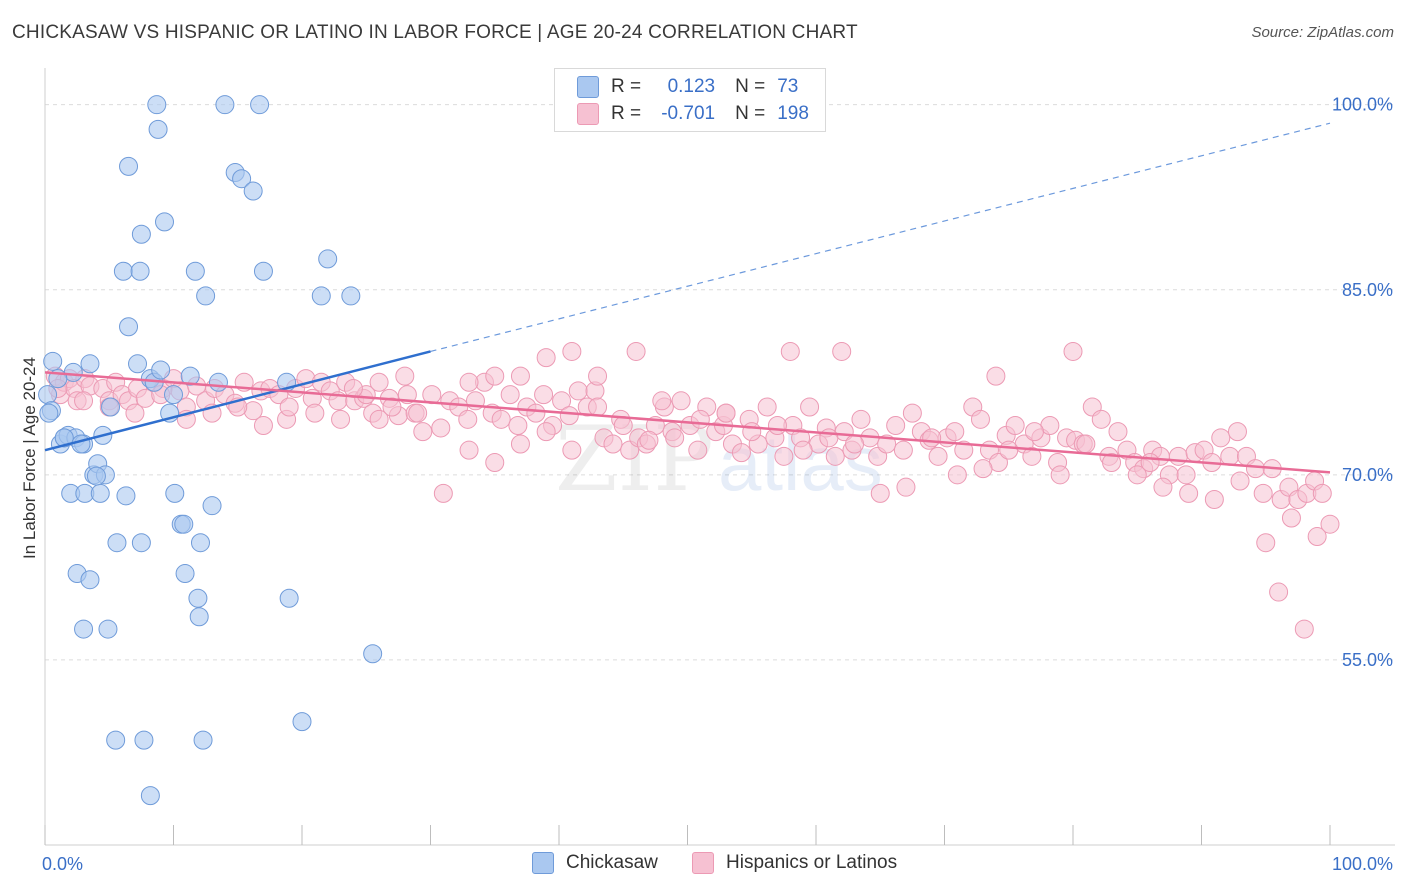 The image size is (1406, 892). I want to click on y-tick-label: 55.0%, so click(1367, 660).